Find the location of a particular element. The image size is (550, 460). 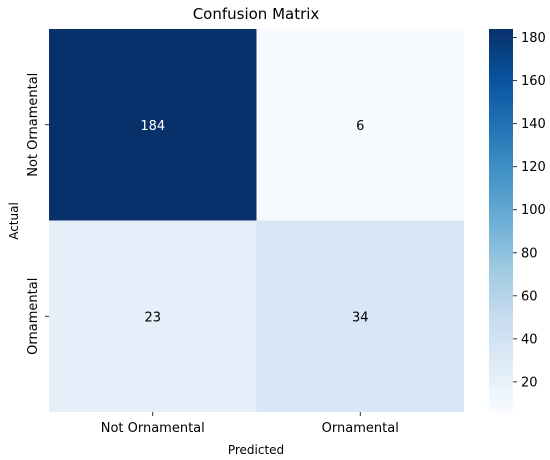

colorbar-tick-label: 80 is located at coordinates (529, 253).